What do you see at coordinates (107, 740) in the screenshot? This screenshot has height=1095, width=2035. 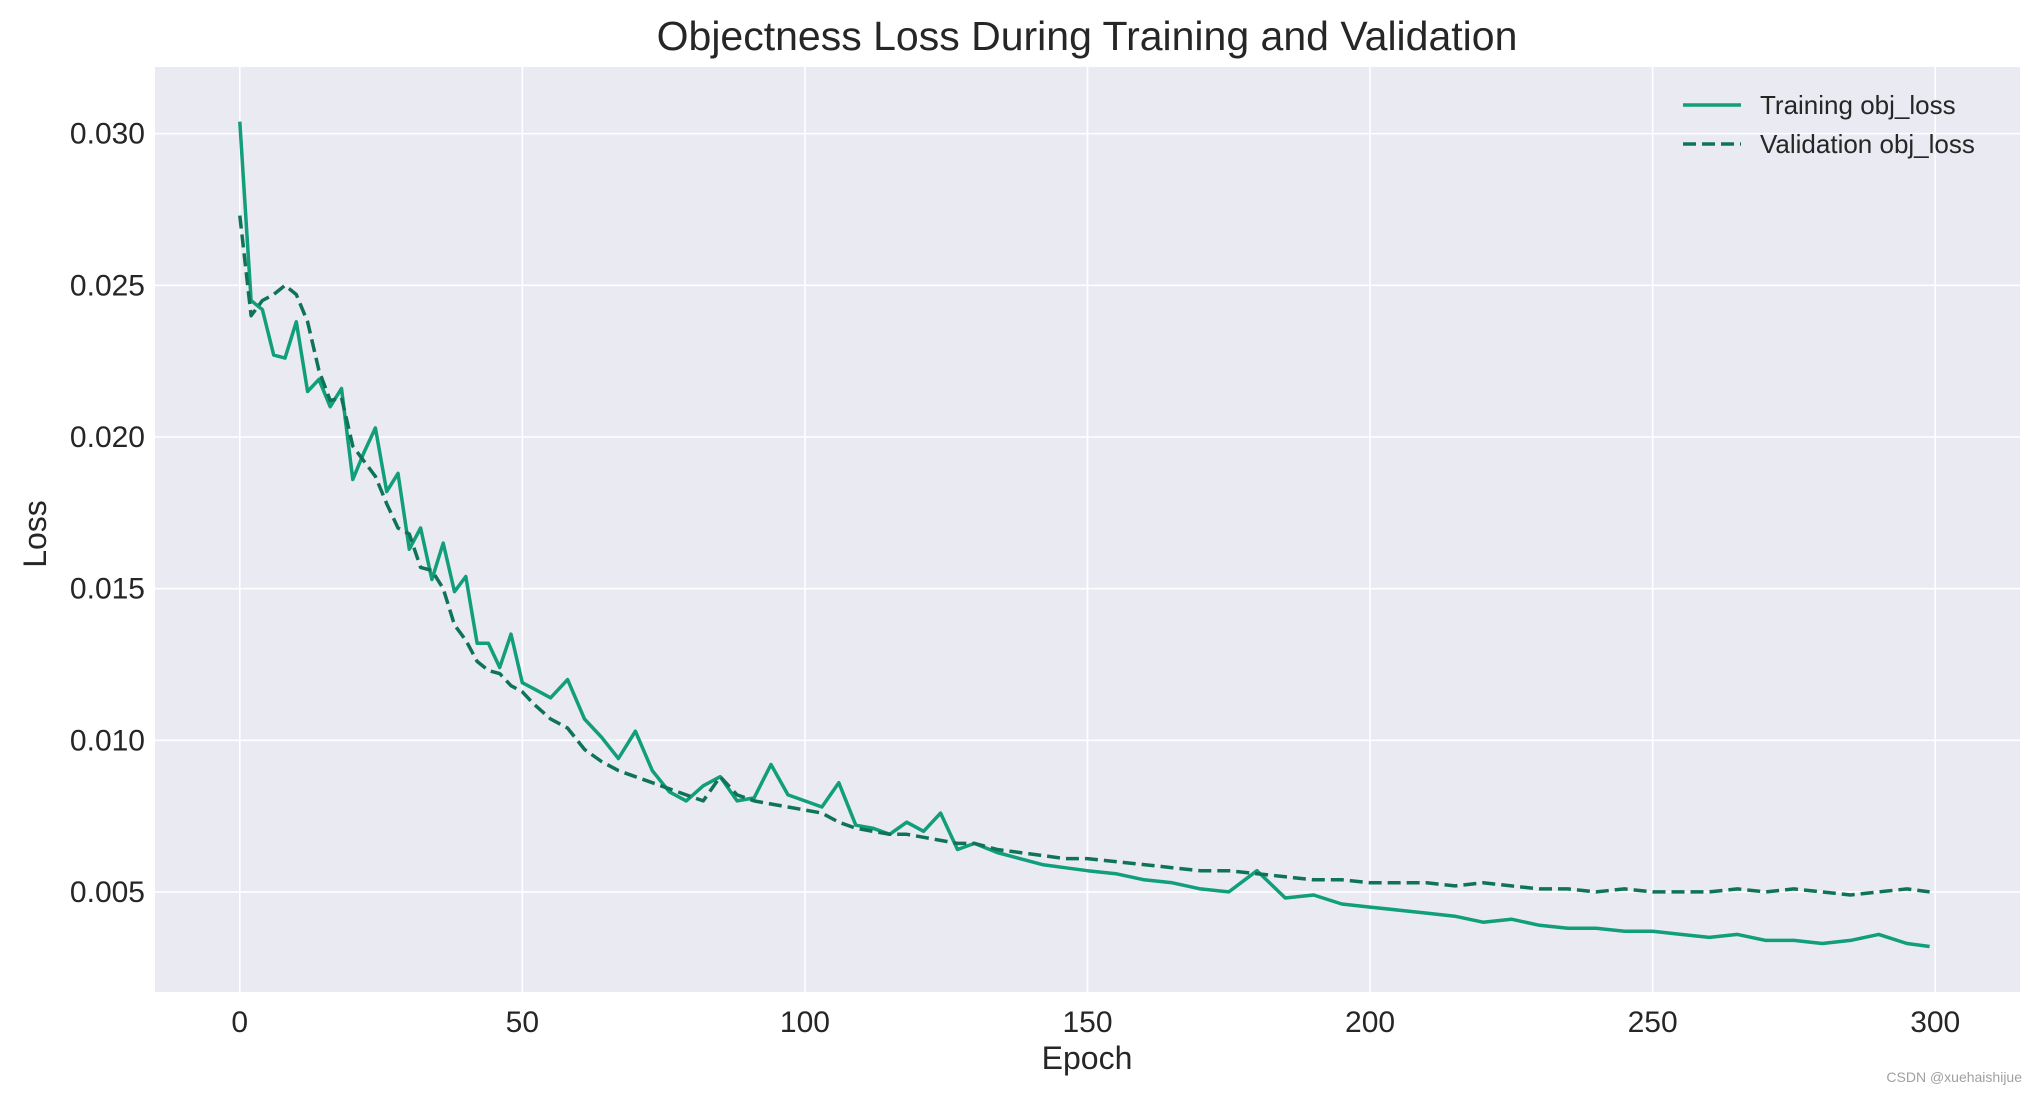 I see `y-tick-label: 0.010` at bounding box center [107, 740].